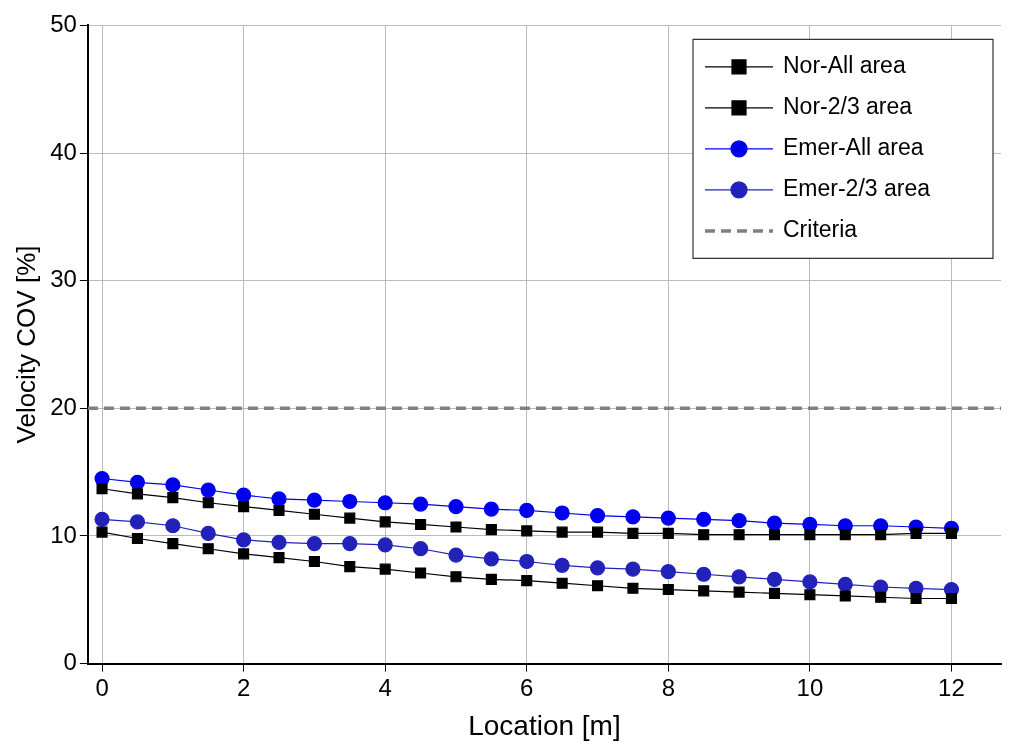 The width and height of the screenshot is (1019, 756). I want to click on legend-label: Nor-All area, so click(844, 65).